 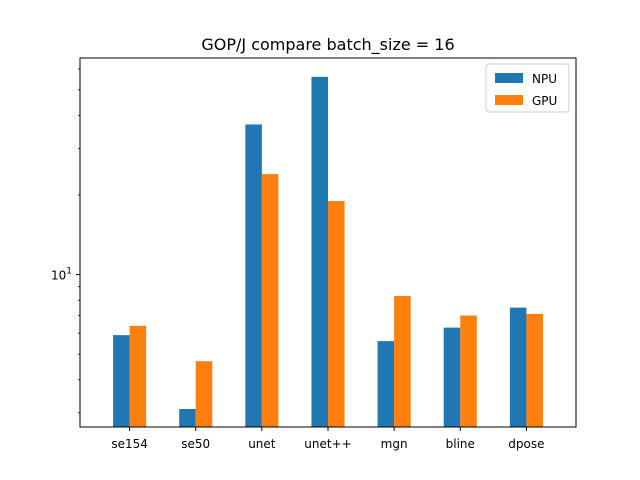 What do you see at coordinates (527, 88) in the screenshot?
I see `legend: NPU GPU` at bounding box center [527, 88].